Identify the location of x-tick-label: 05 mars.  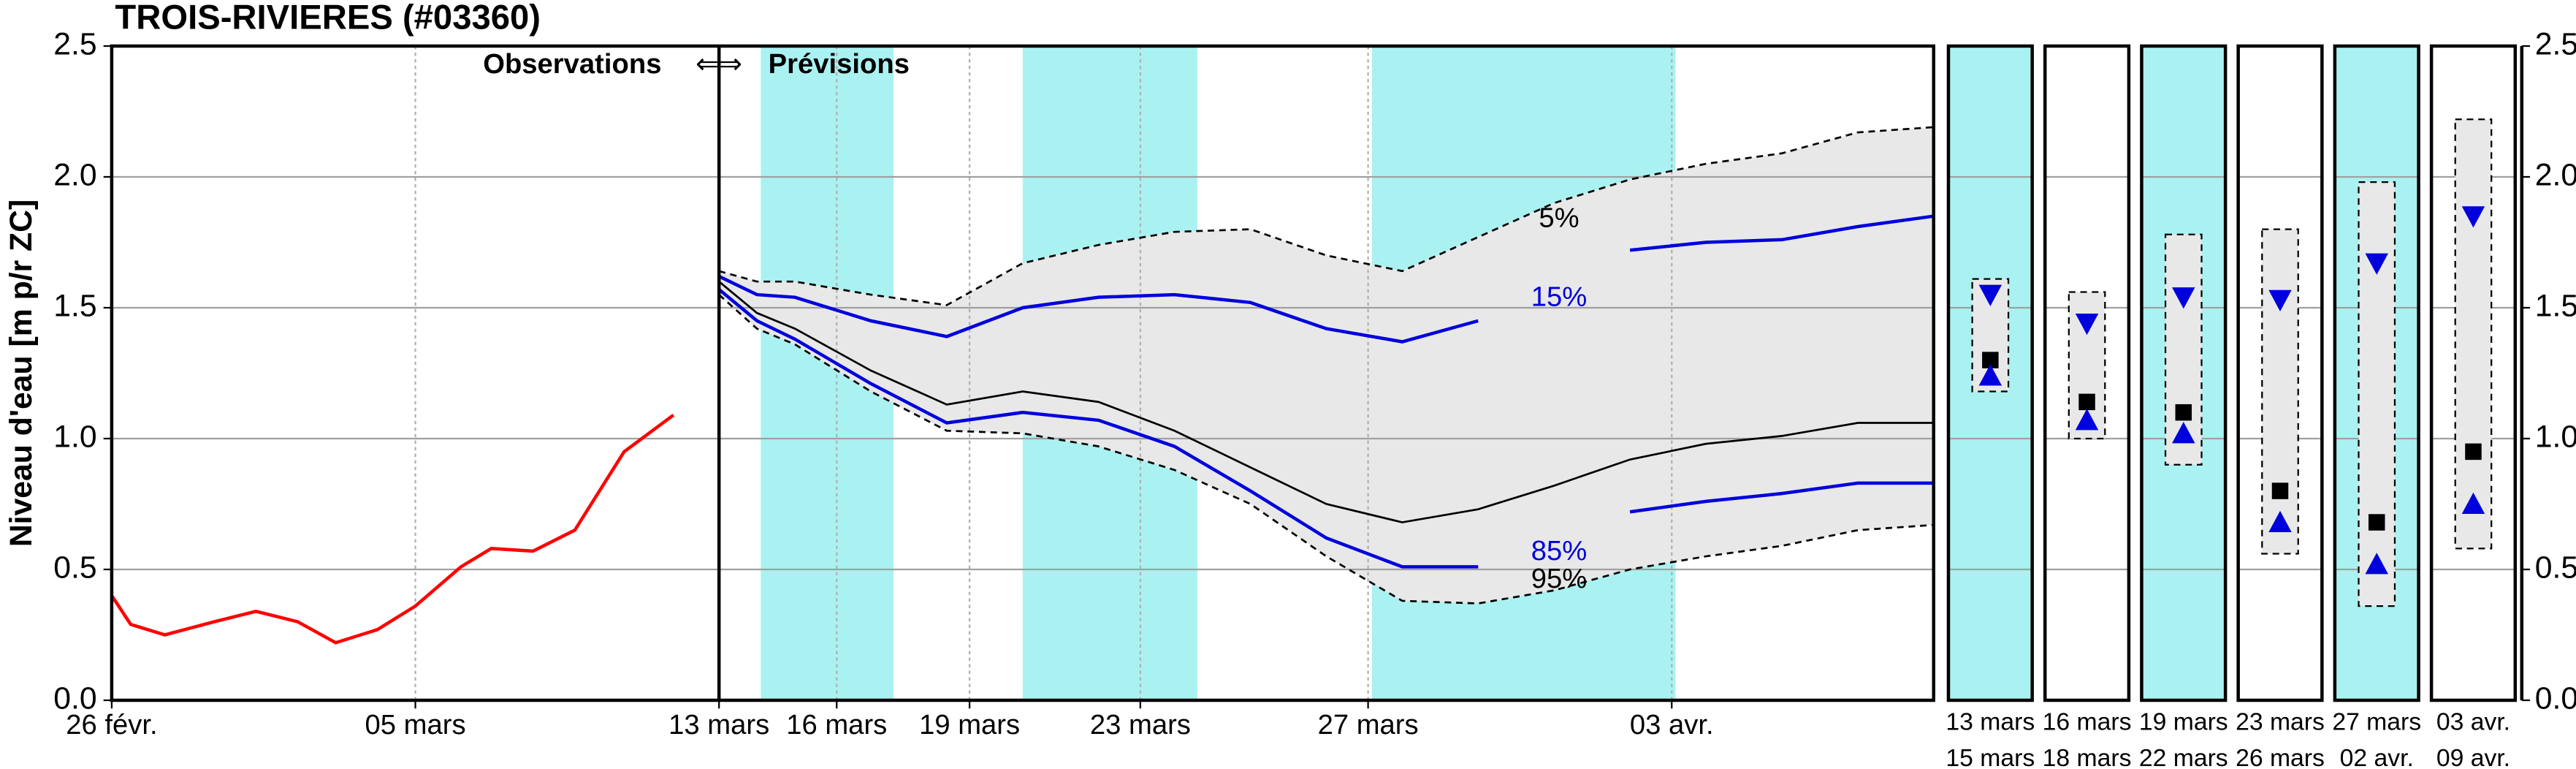
(416, 724).